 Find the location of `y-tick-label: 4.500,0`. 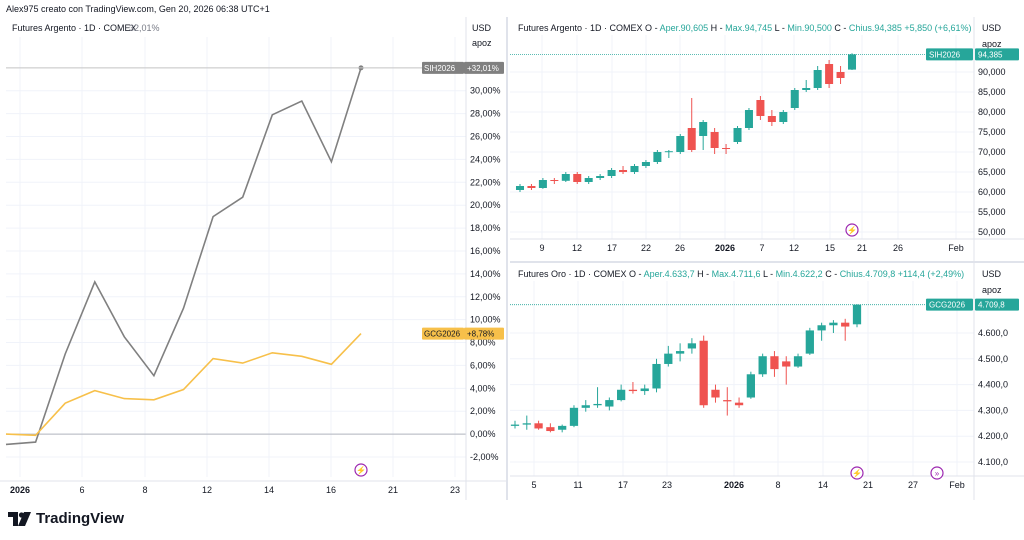

y-tick-label: 4.500,0 is located at coordinates (993, 359).